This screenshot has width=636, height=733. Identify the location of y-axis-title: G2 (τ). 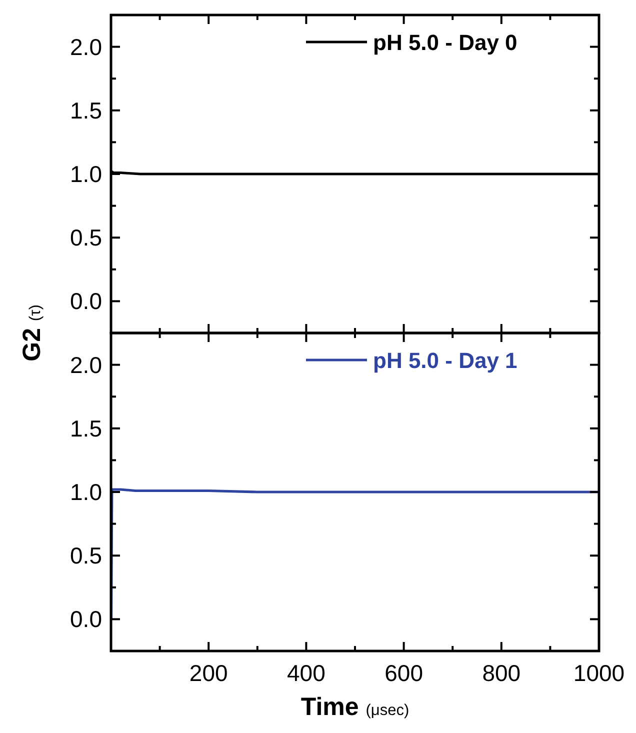
(32, 333).